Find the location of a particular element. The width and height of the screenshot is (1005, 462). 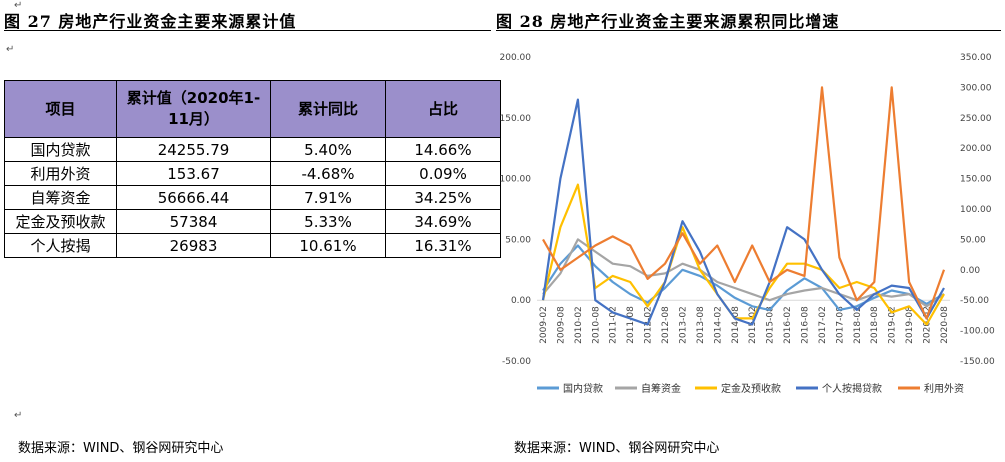

cell: 利用外资 is located at coordinates (60, 173).